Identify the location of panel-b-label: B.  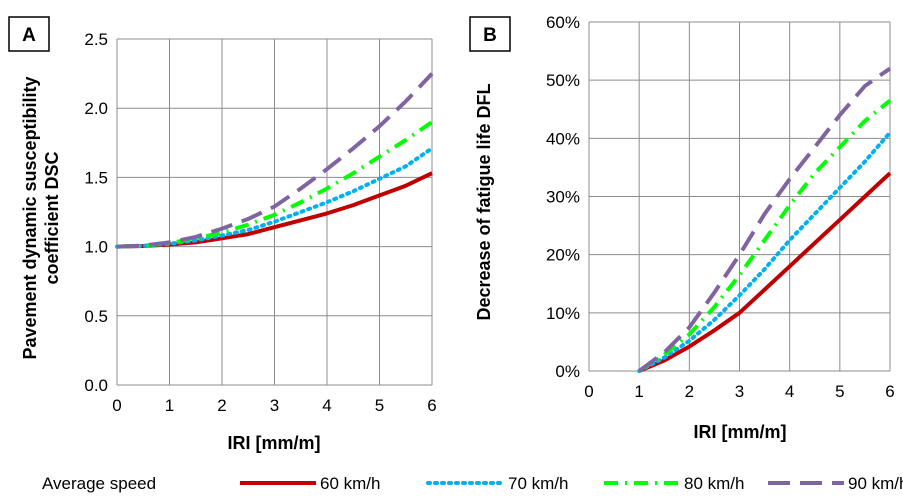
(490, 35).